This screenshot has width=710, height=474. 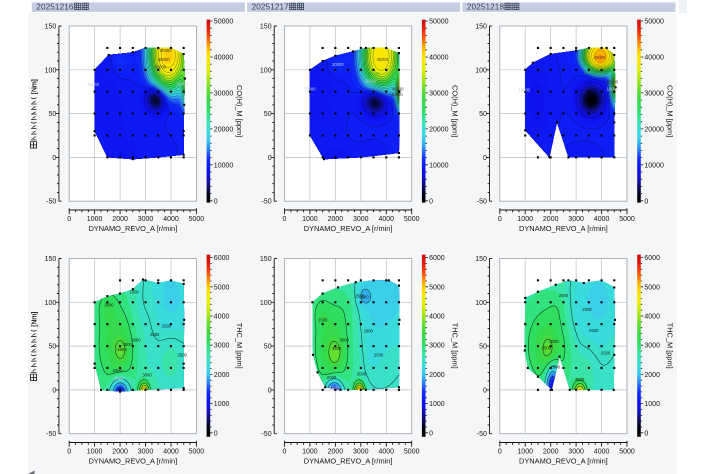 What do you see at coordinates (271, 7) in the screenshot?
I see `svg-text: 20251217` at bounding box center [271, 7].